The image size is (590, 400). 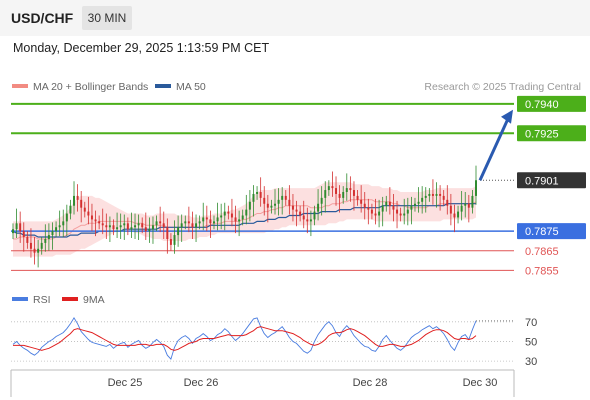 I want to click on x-tick-label: Dec 26, so click(x=201, y=383).